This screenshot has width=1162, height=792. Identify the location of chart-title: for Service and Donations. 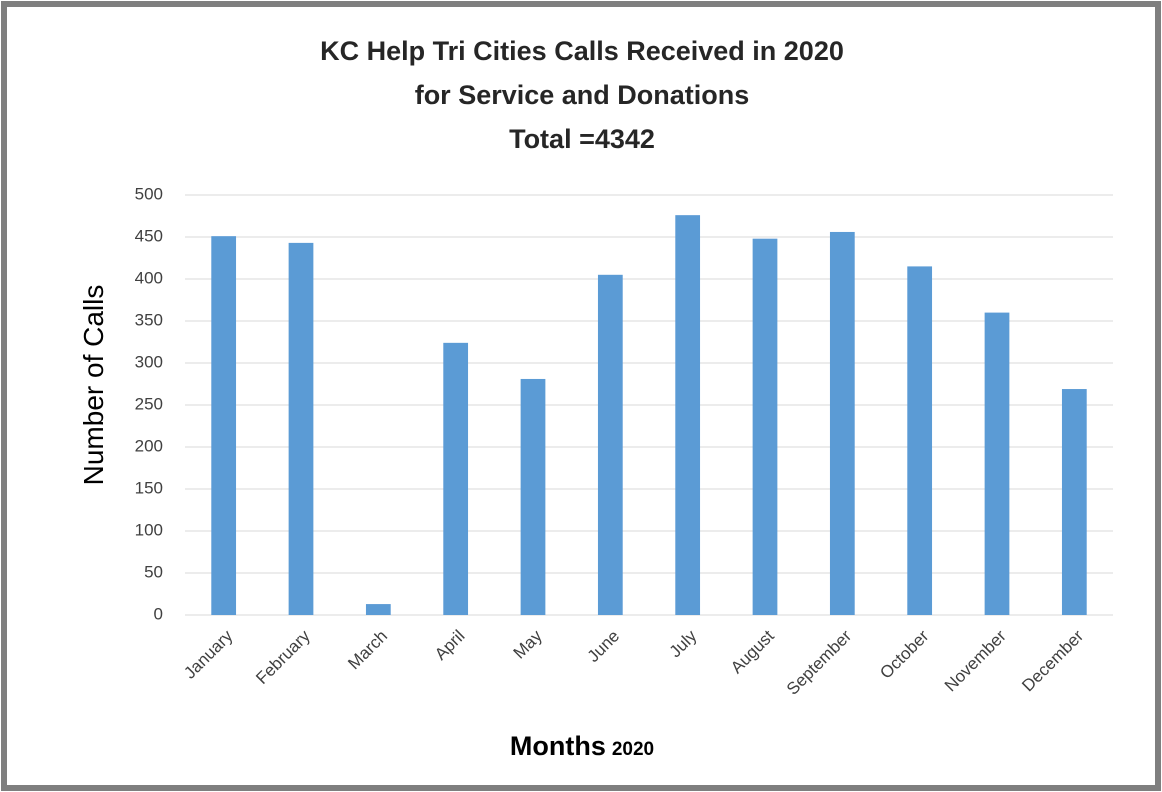
(582, 95).